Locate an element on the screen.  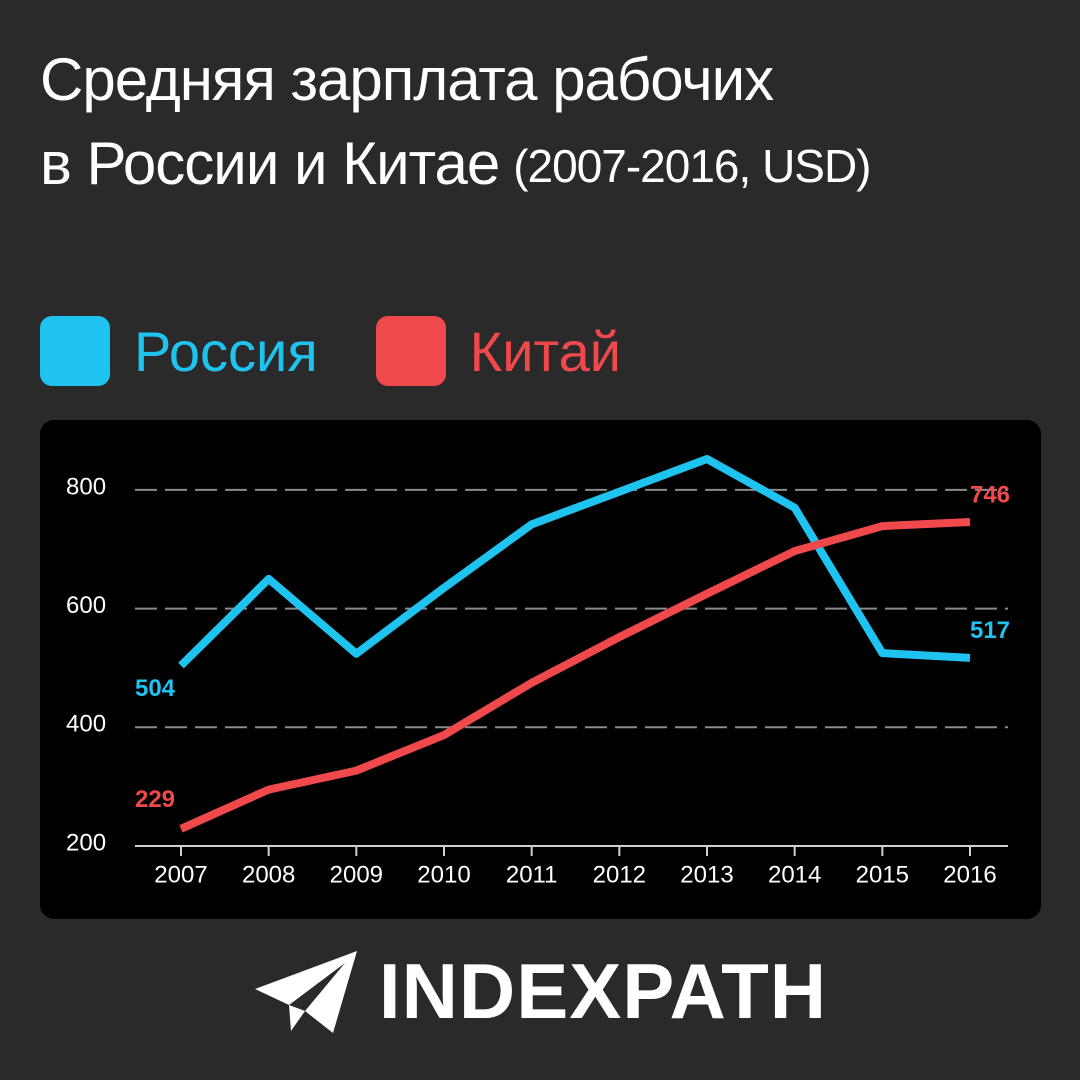
brand: INDEXPATH is located at coordinates (540, 991).